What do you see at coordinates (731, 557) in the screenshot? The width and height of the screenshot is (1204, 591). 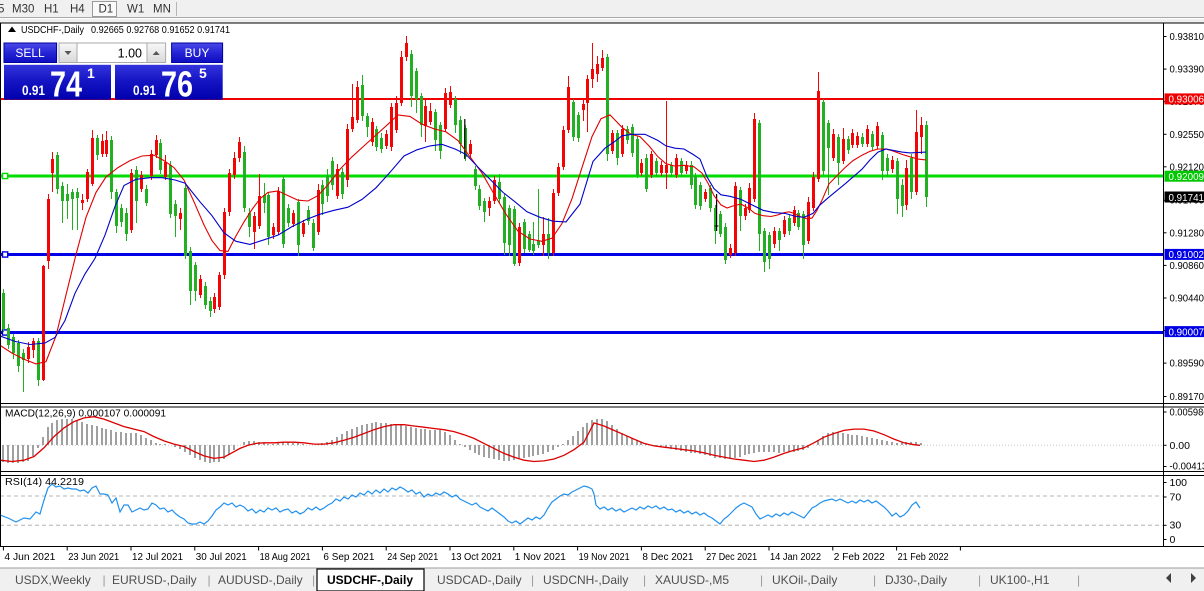 I see `svg-text: 27 Dec 2021` at bounding box center [731, 557].